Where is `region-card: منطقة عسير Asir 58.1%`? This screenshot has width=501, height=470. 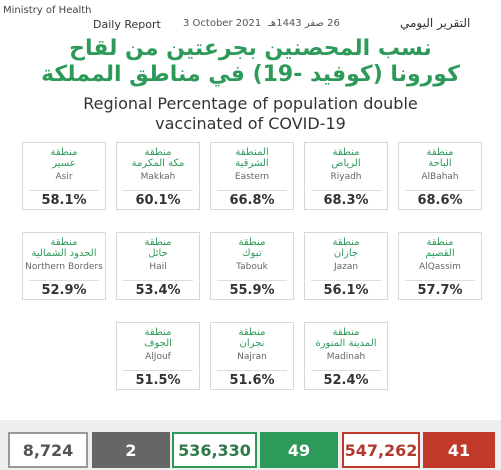
region-card: منطقة عسير Asir 58.1% is located at coordinates (64, 176).